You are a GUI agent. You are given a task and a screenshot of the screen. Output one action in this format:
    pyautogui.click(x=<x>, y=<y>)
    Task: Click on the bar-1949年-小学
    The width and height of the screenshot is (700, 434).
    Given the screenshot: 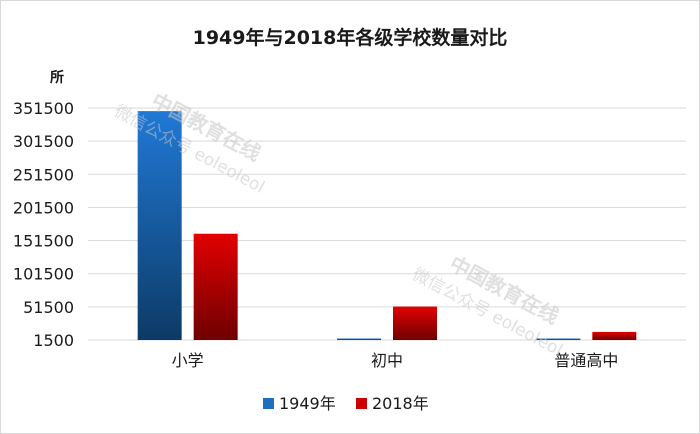 What is the action you would take?
    pyautogui.click(x=159, y=226)
    